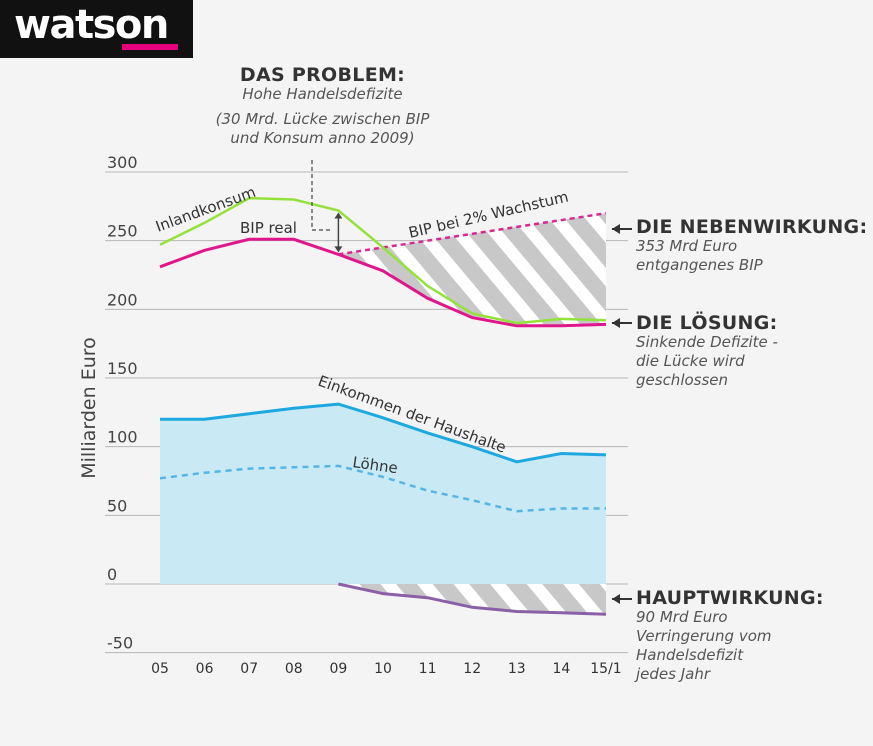 This screenshot has height=746, width=873. Describe the element at coordinates (294, 669) in the screenshot. I see `x-tick-label: 08` at that location.